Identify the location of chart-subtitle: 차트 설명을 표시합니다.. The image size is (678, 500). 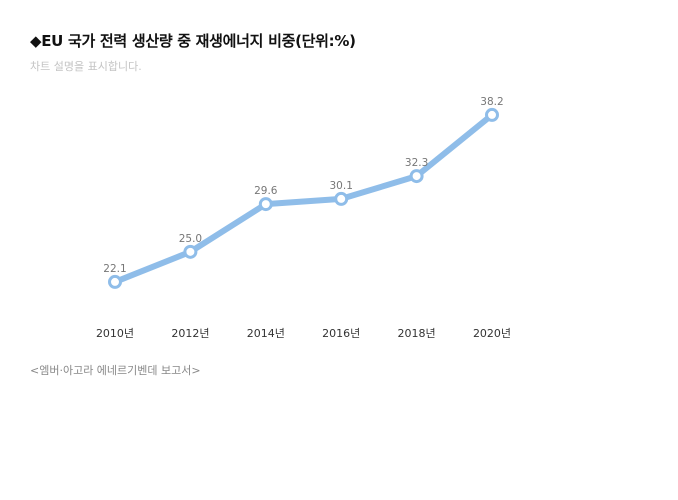
(86, 66).